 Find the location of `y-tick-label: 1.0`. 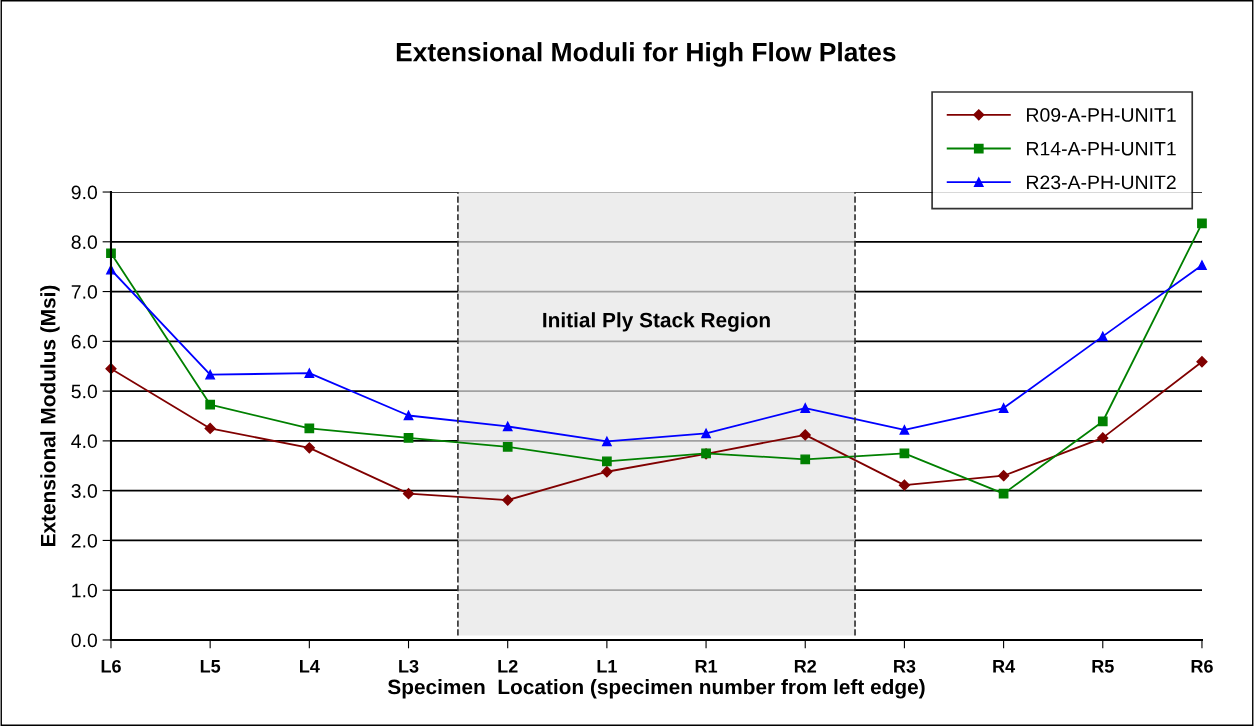

y-tick-label: 1.0 is located at coordinates (85, 590).